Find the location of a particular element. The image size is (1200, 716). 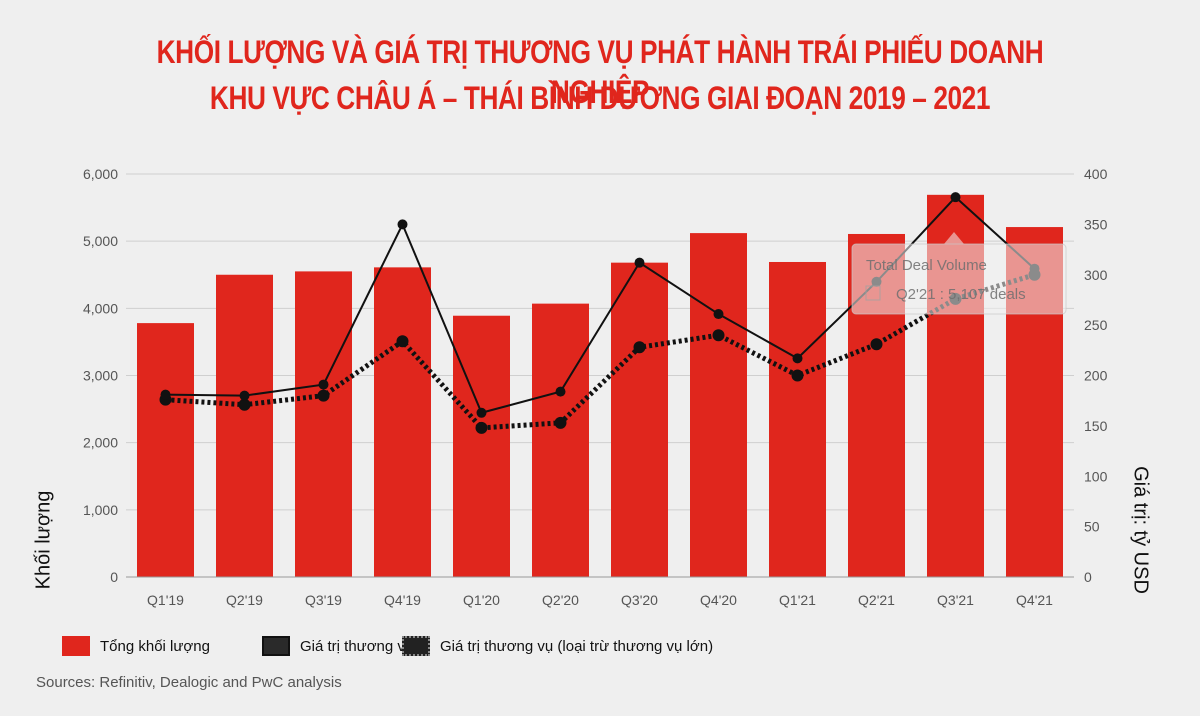

point-solid-Q3'21 is located at coordinates (955, 197).